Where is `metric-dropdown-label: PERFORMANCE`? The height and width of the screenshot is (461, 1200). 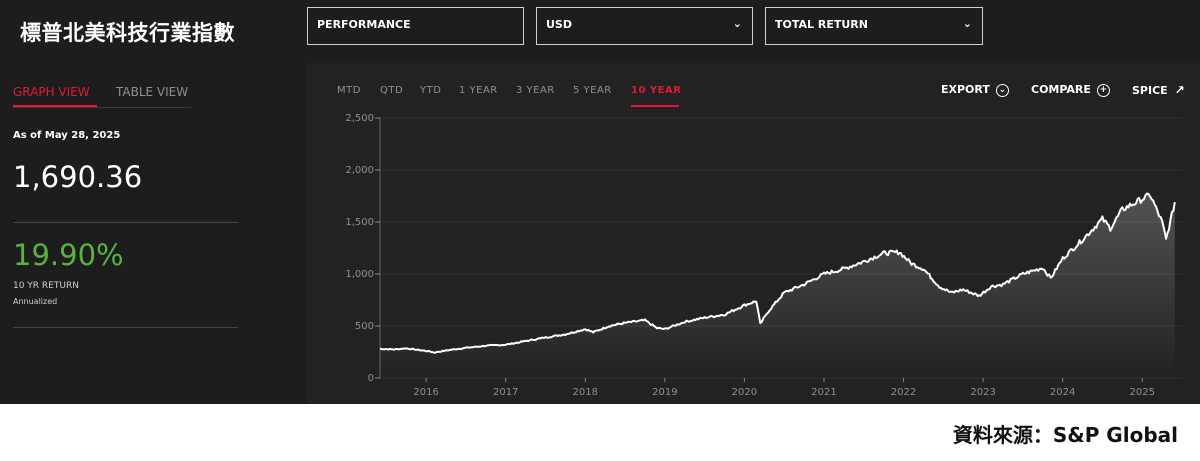
metric-dropdown-label: PERFORMANCE is located at coordinates (364, 24).